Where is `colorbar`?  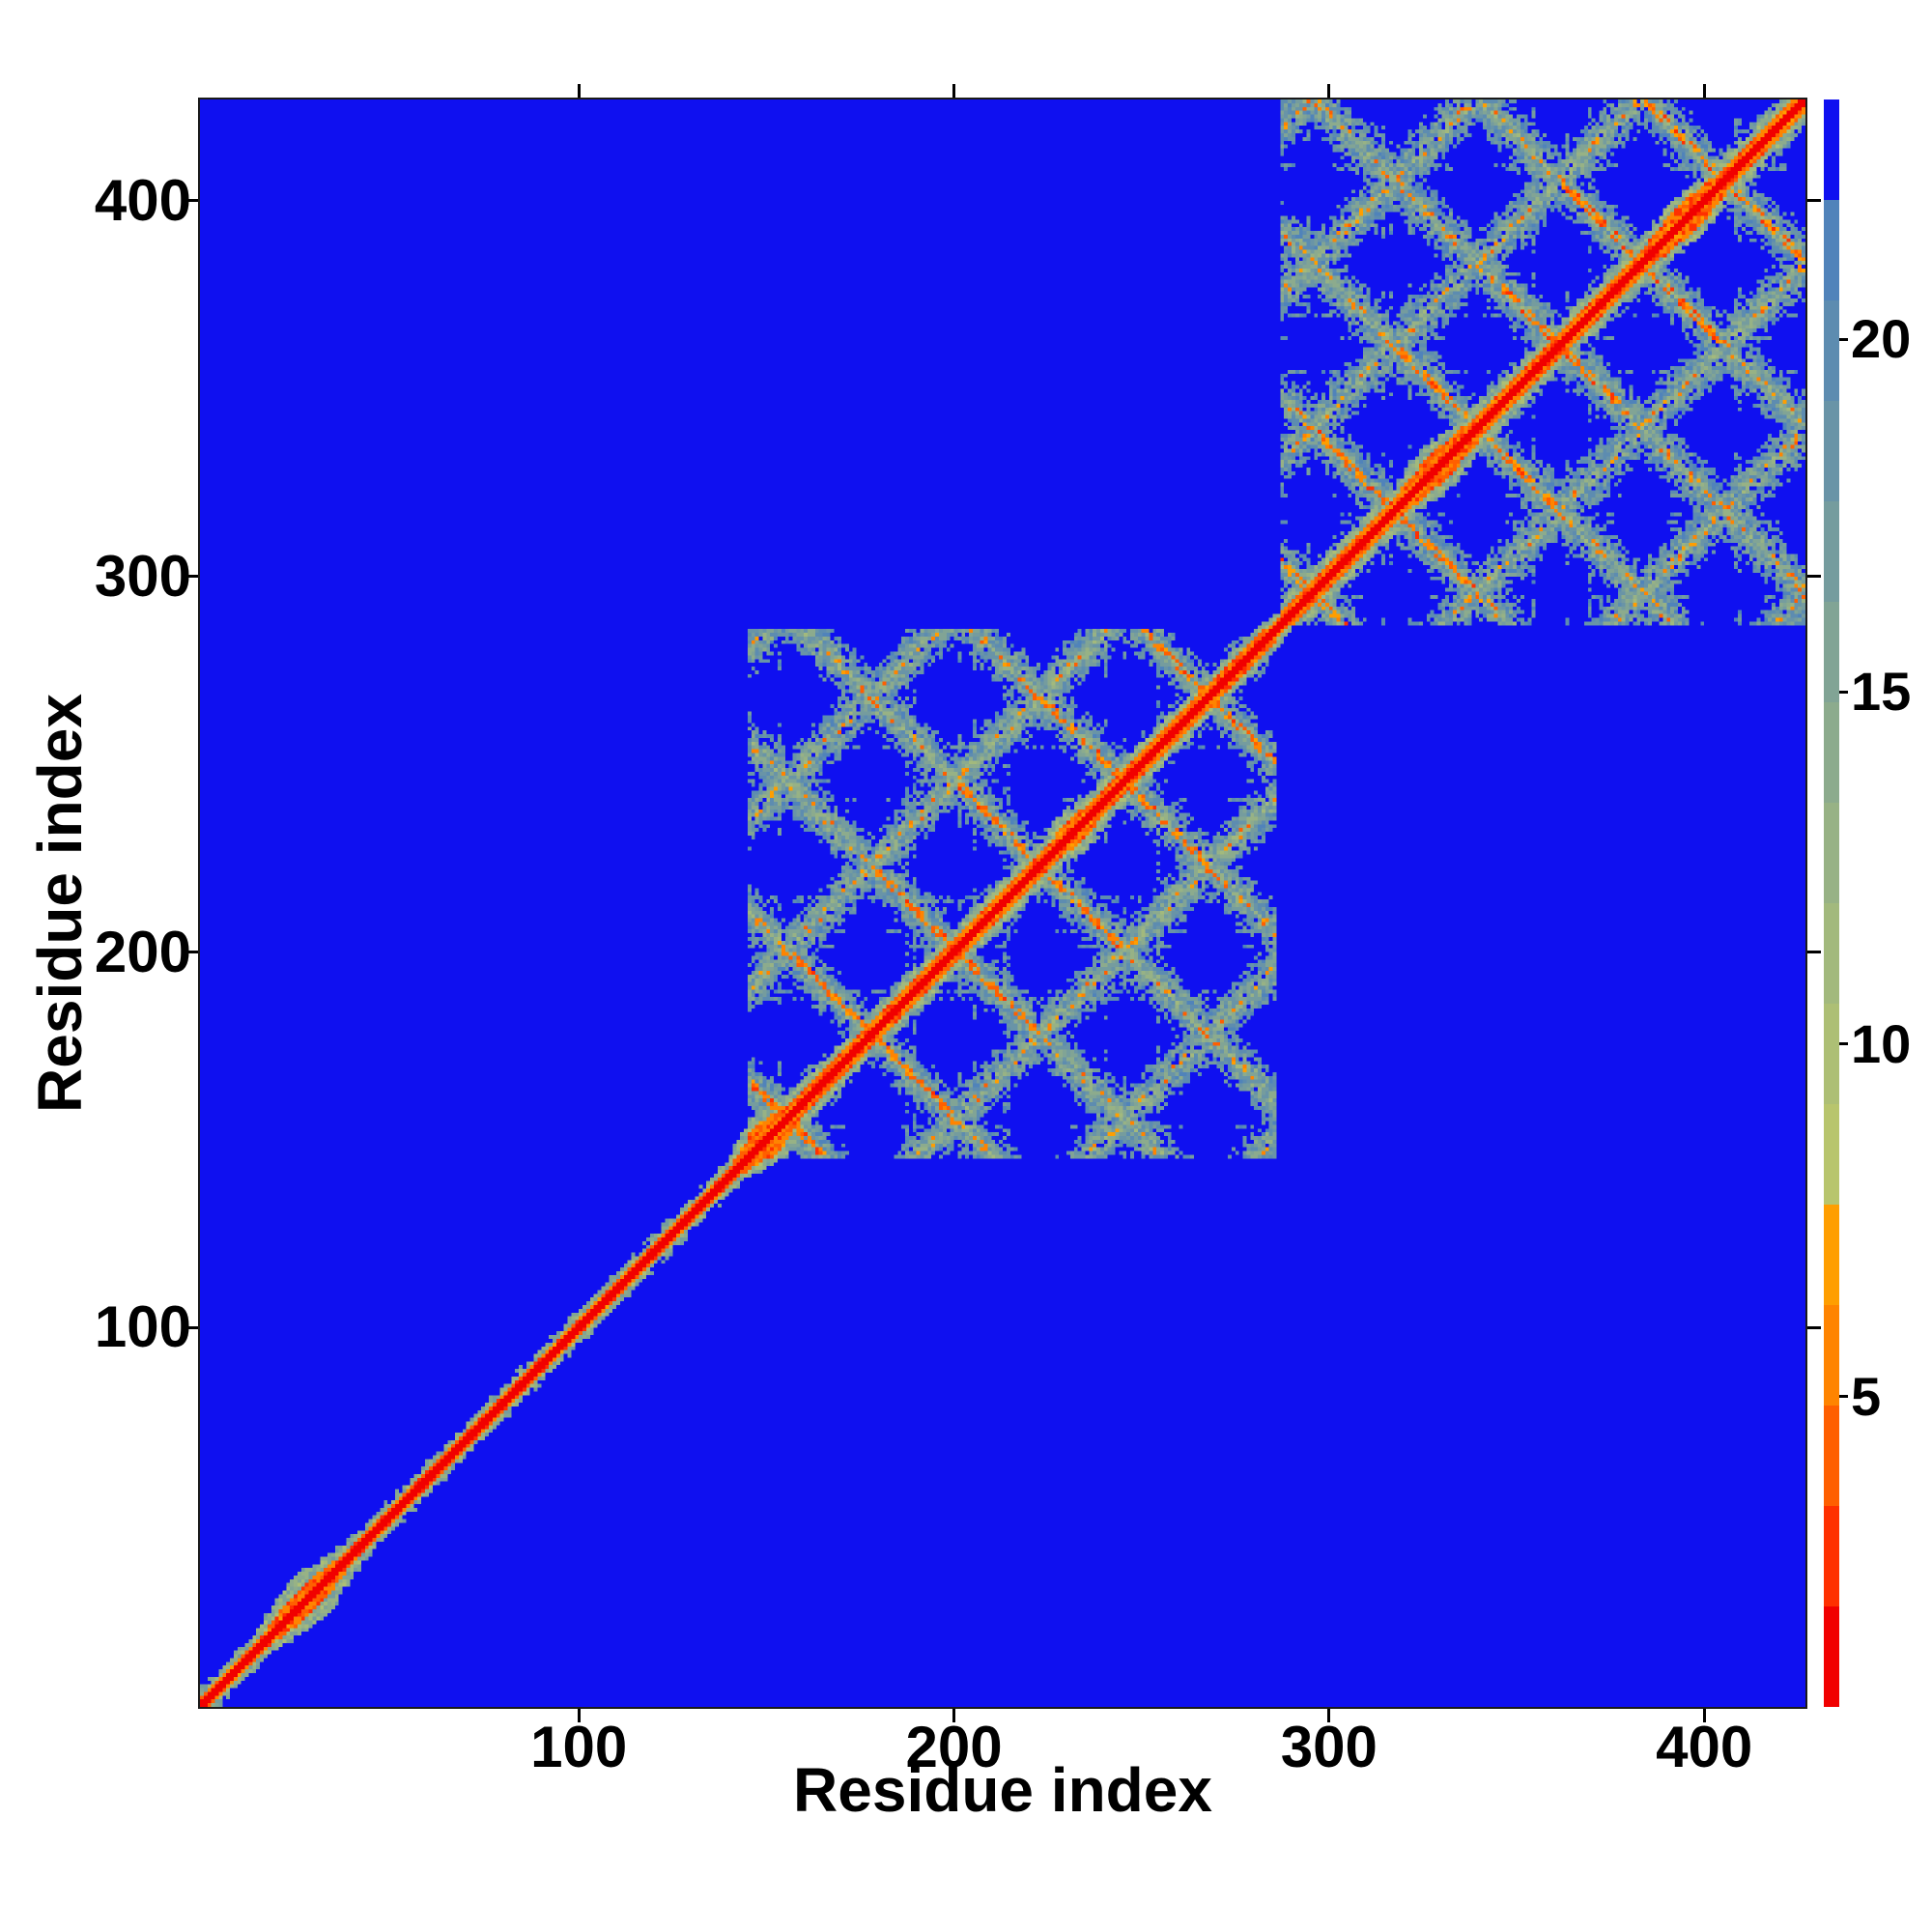 colorbar is located at coordinates (1831, 903).